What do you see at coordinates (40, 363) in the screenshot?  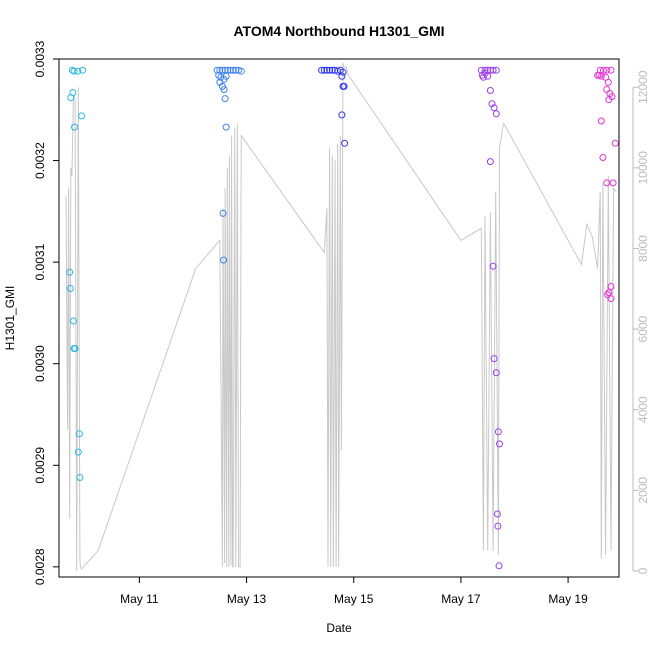 I see `y-tick-label: 0.0030` at bounding box center [40, 363].